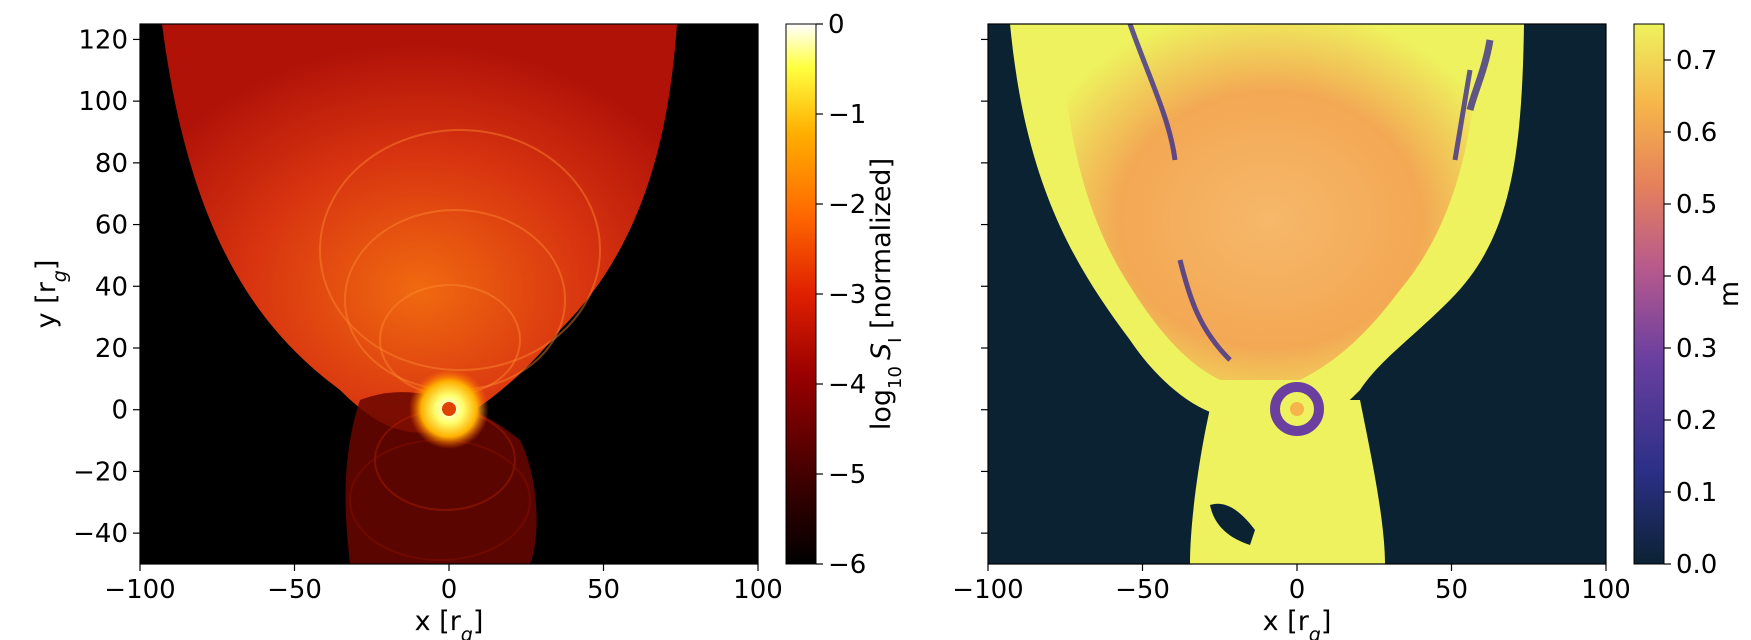 The width and height of the screenshot is (1751, 640). Describe the element at coordinates (1297, 590) in the screenshot. I see `right-x-tick-label: 0` at that location.